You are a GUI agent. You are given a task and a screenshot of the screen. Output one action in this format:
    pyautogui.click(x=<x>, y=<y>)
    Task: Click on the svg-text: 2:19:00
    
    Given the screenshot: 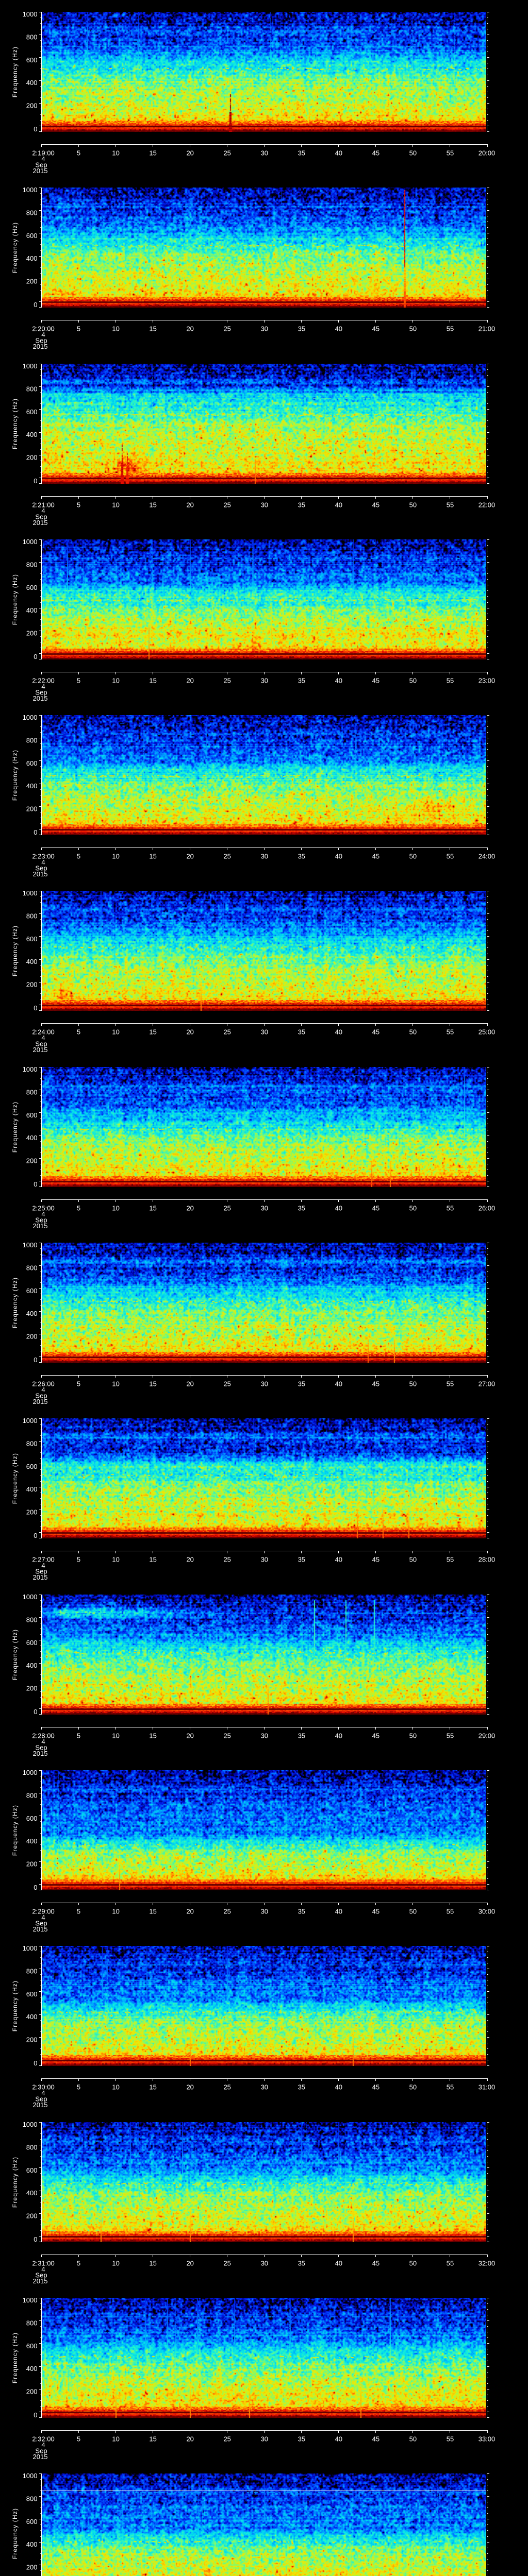 What is the action you would take?
    pyautogui.click(x=43, y=153)
    